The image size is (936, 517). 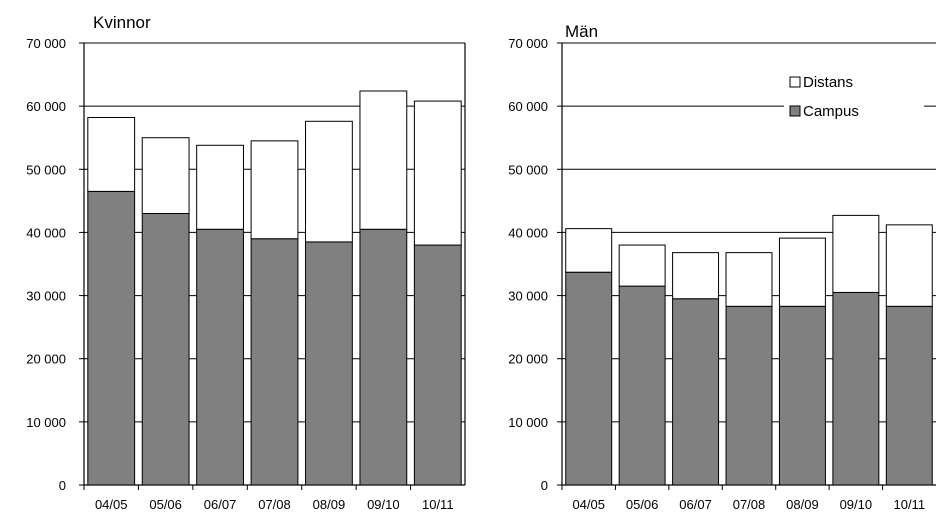 I want to click on chart-title: Män, so click(x=581, y=31).